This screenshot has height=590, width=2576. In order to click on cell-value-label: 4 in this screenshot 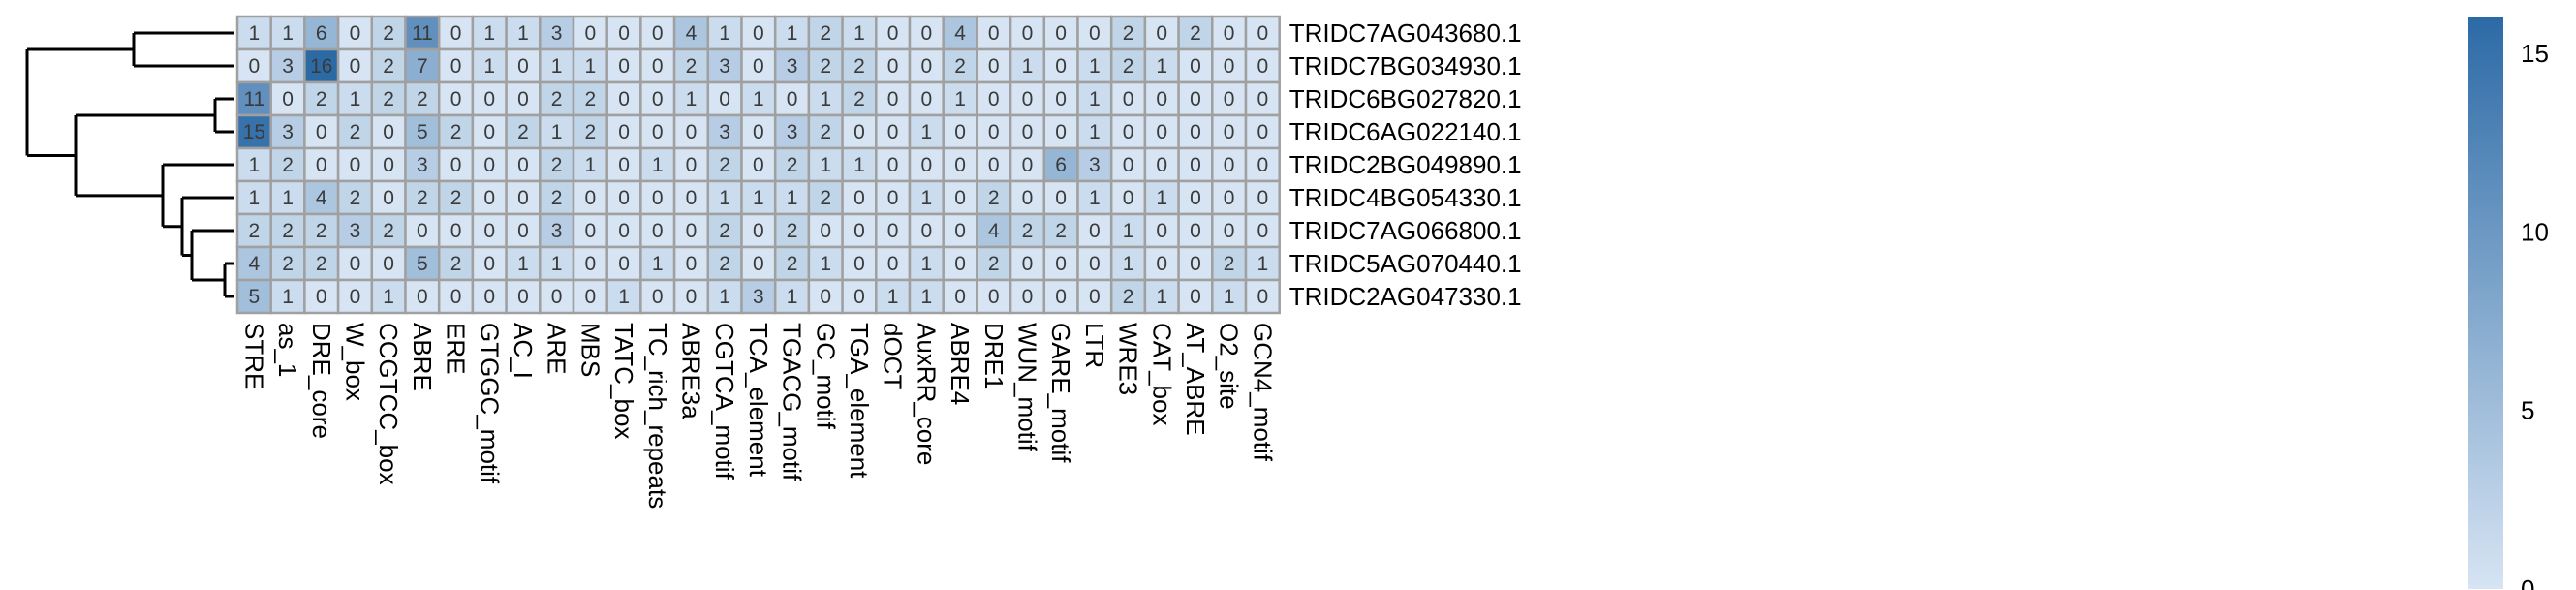, I will do `click(960, 33)`.